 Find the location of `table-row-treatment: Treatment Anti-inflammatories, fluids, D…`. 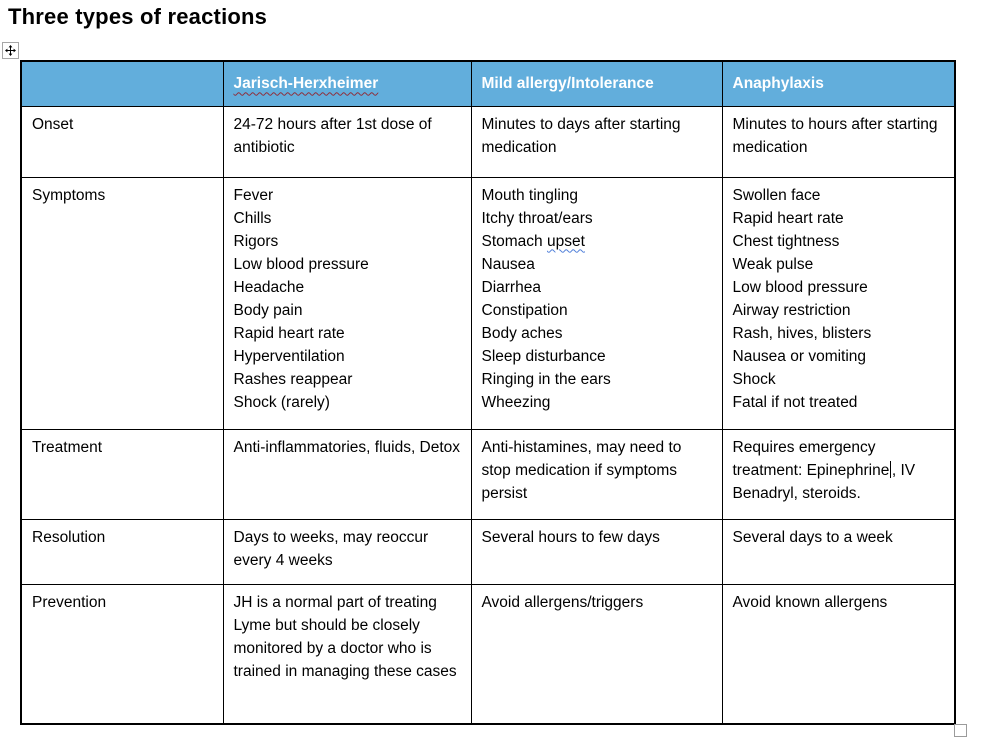

table-row-treatment: Treatment Anti-inflammatories, fluids, D… is located at coordinates (488, 474).